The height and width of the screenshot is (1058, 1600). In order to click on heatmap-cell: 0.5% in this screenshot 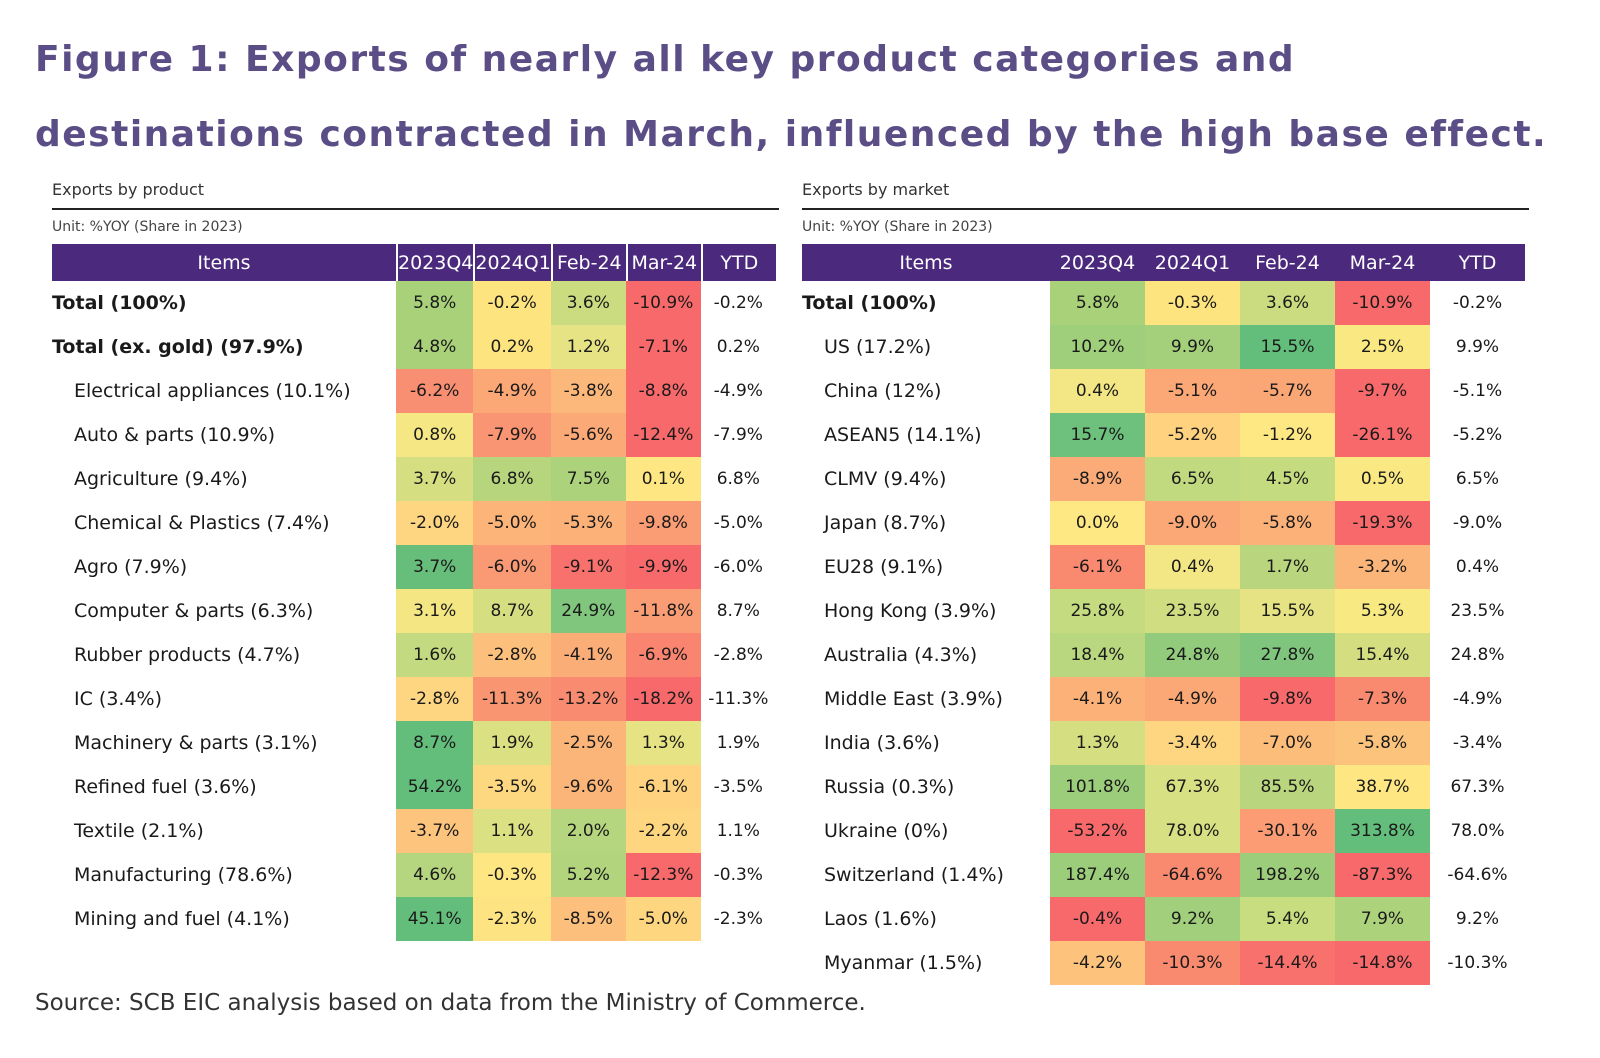, I will do `click(1382, 479)`.